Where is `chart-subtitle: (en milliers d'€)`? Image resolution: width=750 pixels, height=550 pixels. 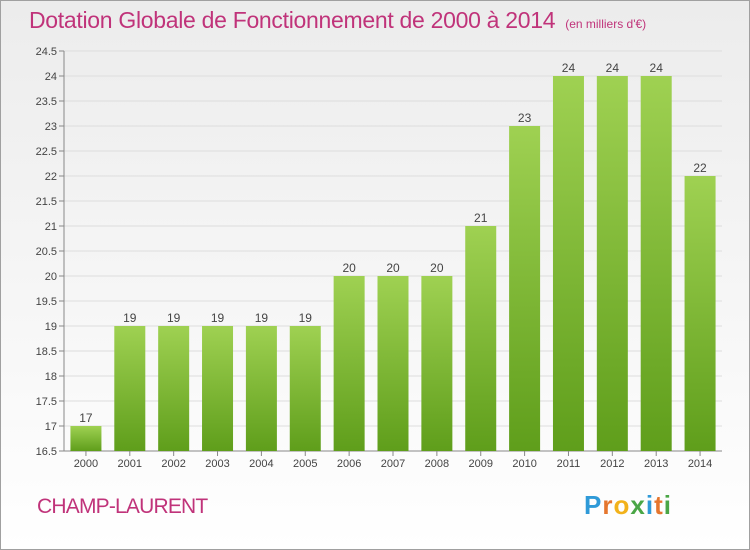
chart-subtitle: (en milliers d'€) is located at coordinates (606, 24).